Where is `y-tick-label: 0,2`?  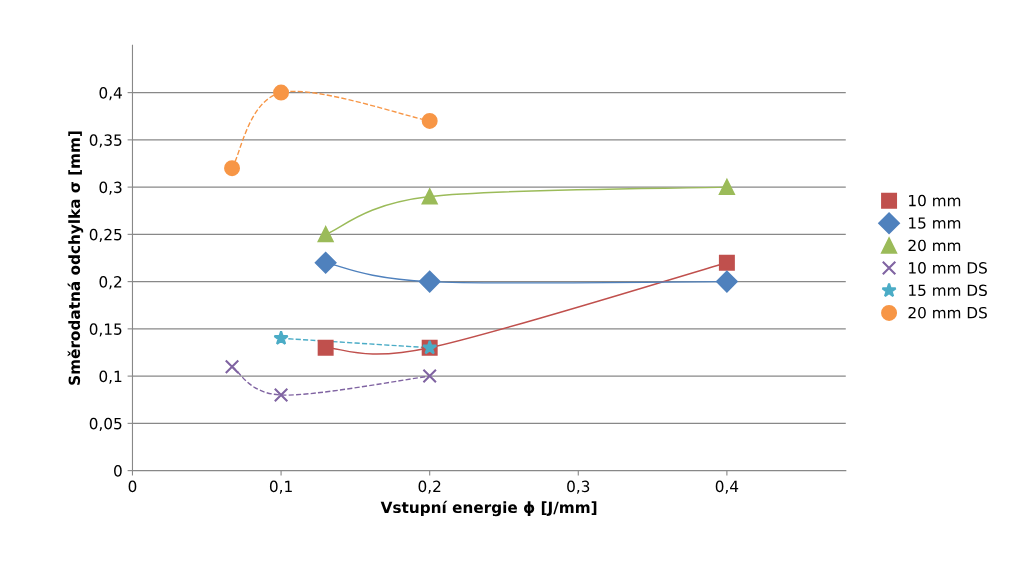
y-tick-label: 0,2 is located at coordinates (110, 283).